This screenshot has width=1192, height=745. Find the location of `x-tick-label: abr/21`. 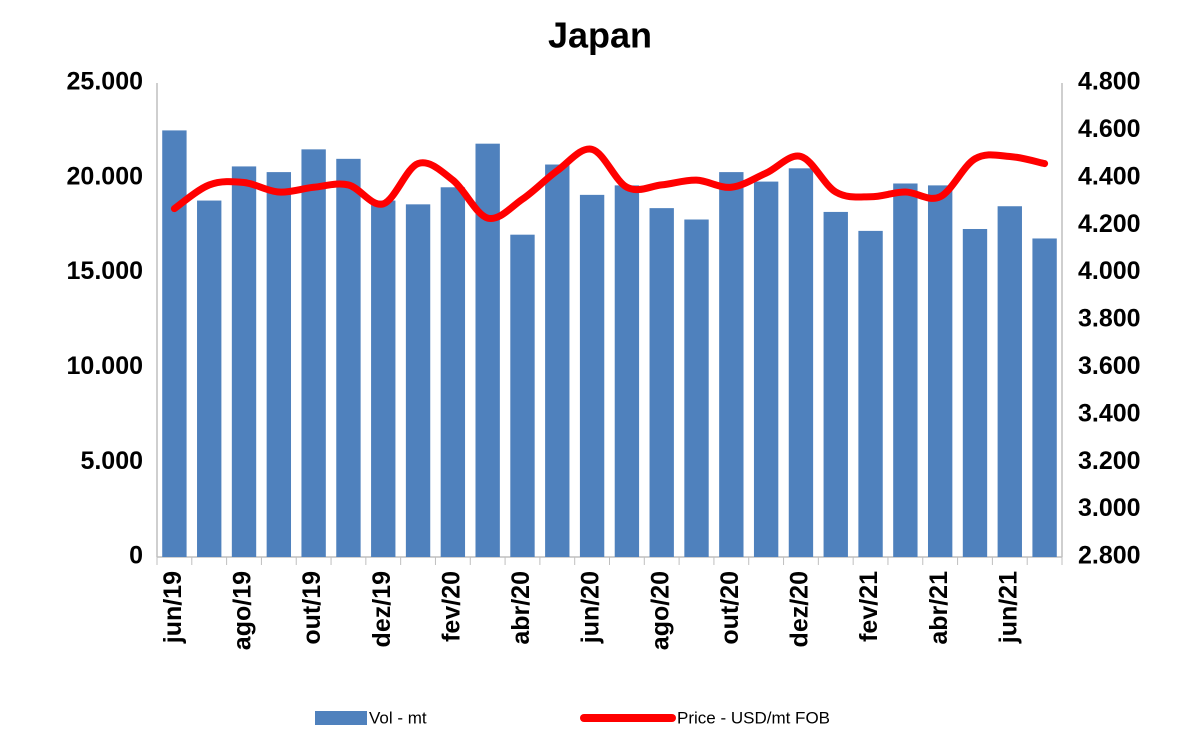

x-tick-label: abr/21 is located at coordinates (939, 608).